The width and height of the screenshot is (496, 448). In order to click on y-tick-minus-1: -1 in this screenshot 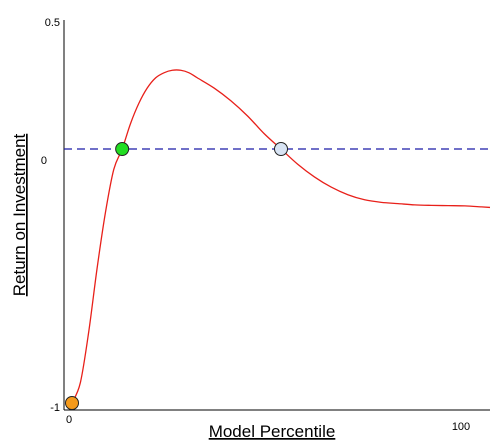, I will do `click(55, 408)`.